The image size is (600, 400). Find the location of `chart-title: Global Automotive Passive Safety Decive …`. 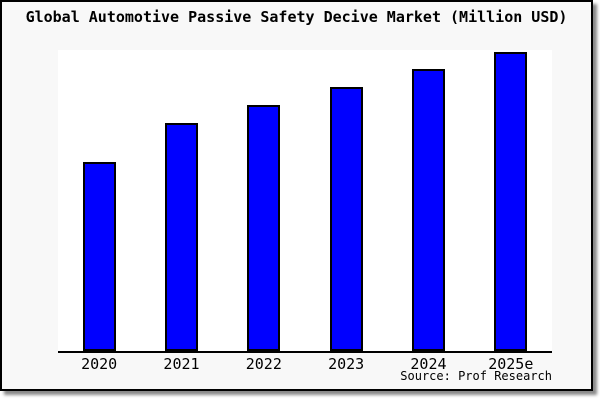

chart-title: Global Automotive Passive Safety Decive … is located at coordinates (296, 17).